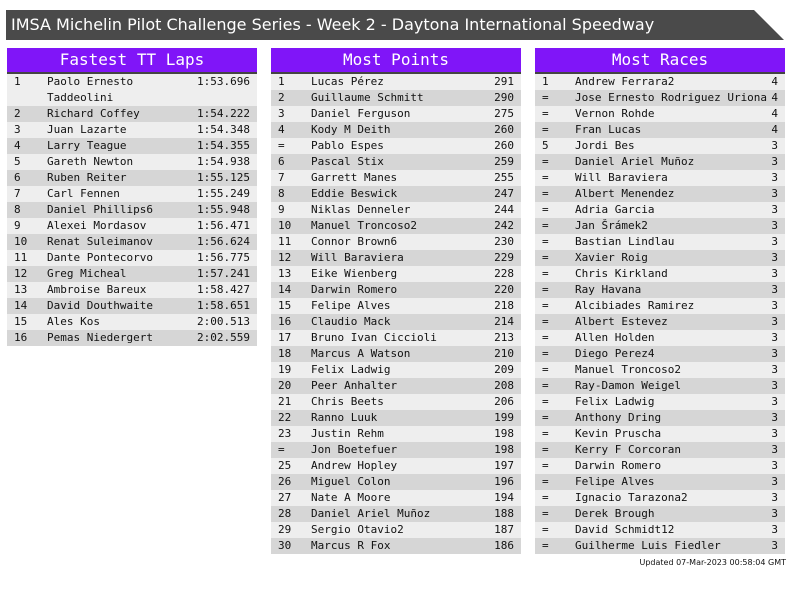 This screenshot has height=600, width=800. Describe the element at coordinates (21, 257) in the screenshot. I see `row-rank: 11` at that location.